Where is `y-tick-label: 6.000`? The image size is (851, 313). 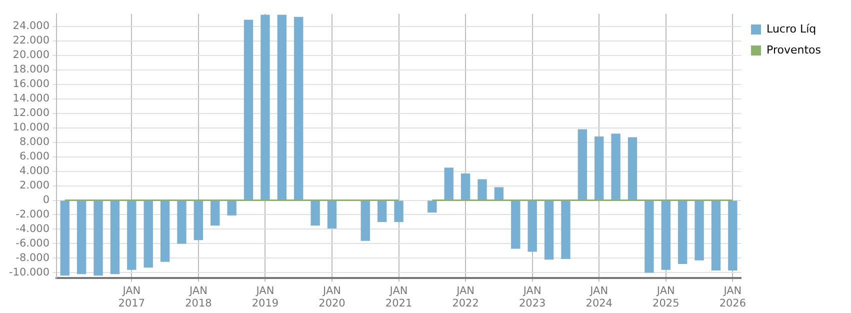
y-tick-label: 6.000 is located at coordinates (34, 156).